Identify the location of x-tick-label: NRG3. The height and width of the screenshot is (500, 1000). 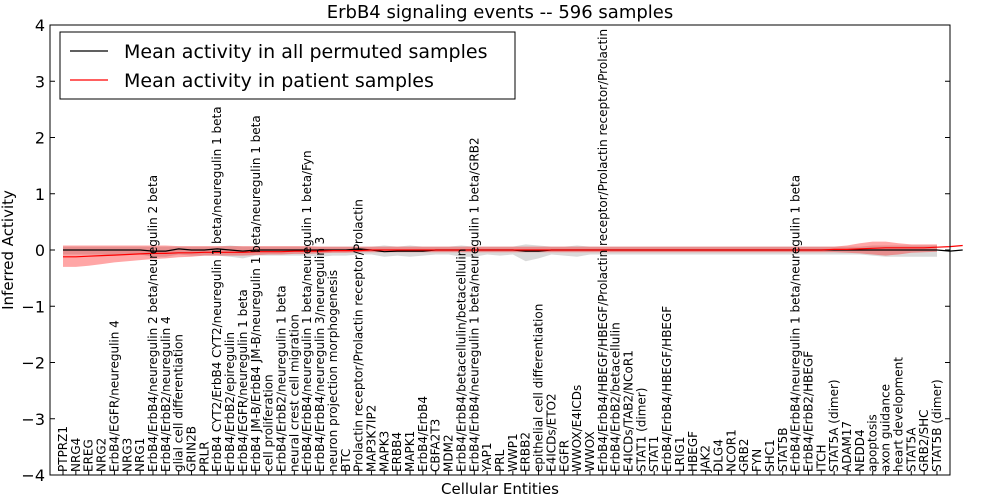
(127, 455).